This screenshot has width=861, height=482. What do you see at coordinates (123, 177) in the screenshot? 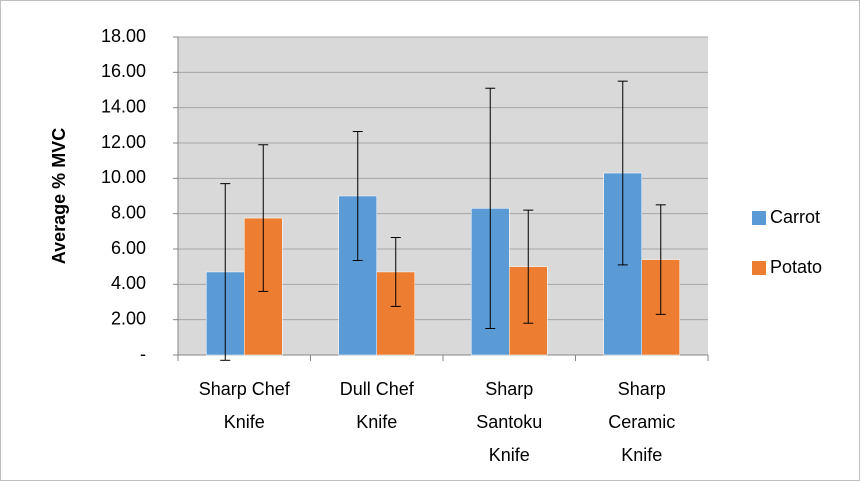
I see `y-tick-label: 10.00` at bounding box center [123, 177].